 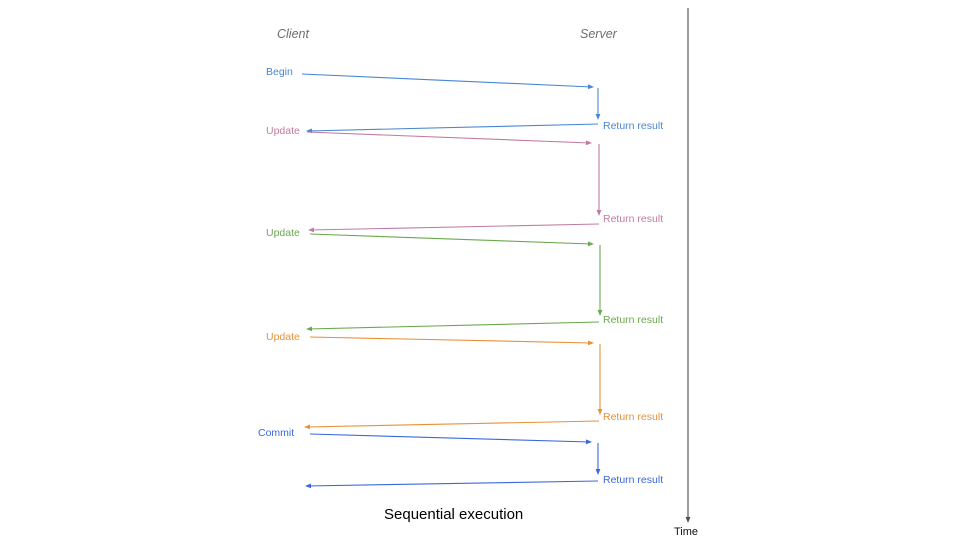 I want to click on time-axis-arrowhead, so click(x=688, y=520).